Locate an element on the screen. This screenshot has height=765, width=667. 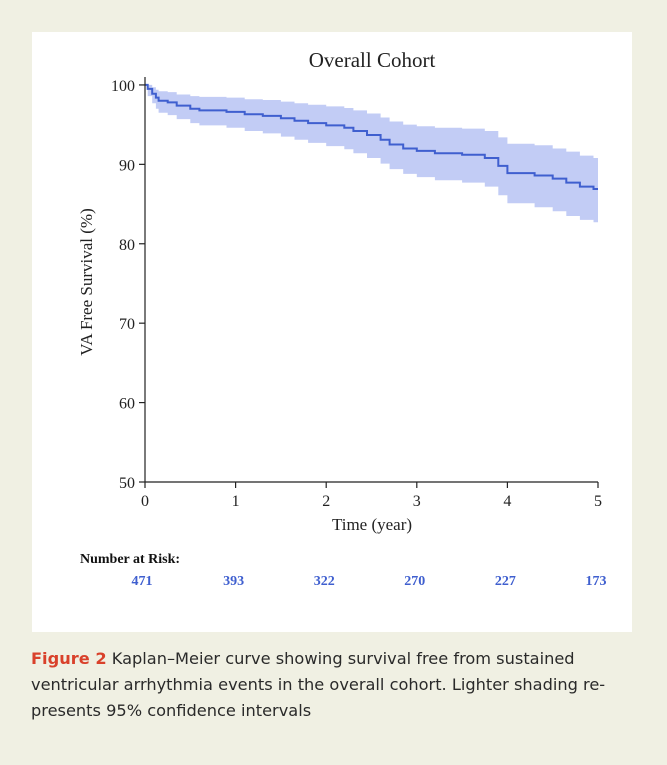
y-tick-label: 80 is located at coordinates (127, 245).